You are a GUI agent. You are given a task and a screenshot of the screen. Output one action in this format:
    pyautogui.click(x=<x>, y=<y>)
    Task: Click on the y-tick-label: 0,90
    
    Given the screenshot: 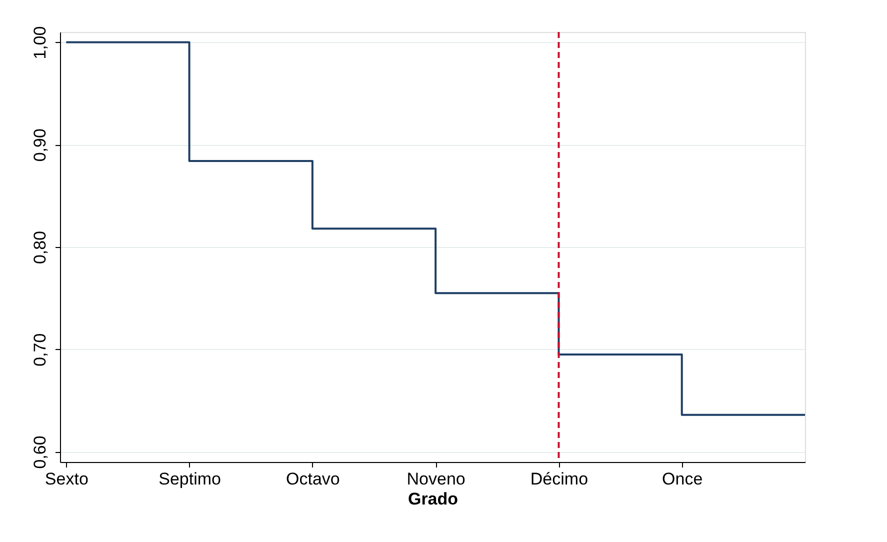 What is the action you would take?
    pyautogui.click(x=40, y=145)
    